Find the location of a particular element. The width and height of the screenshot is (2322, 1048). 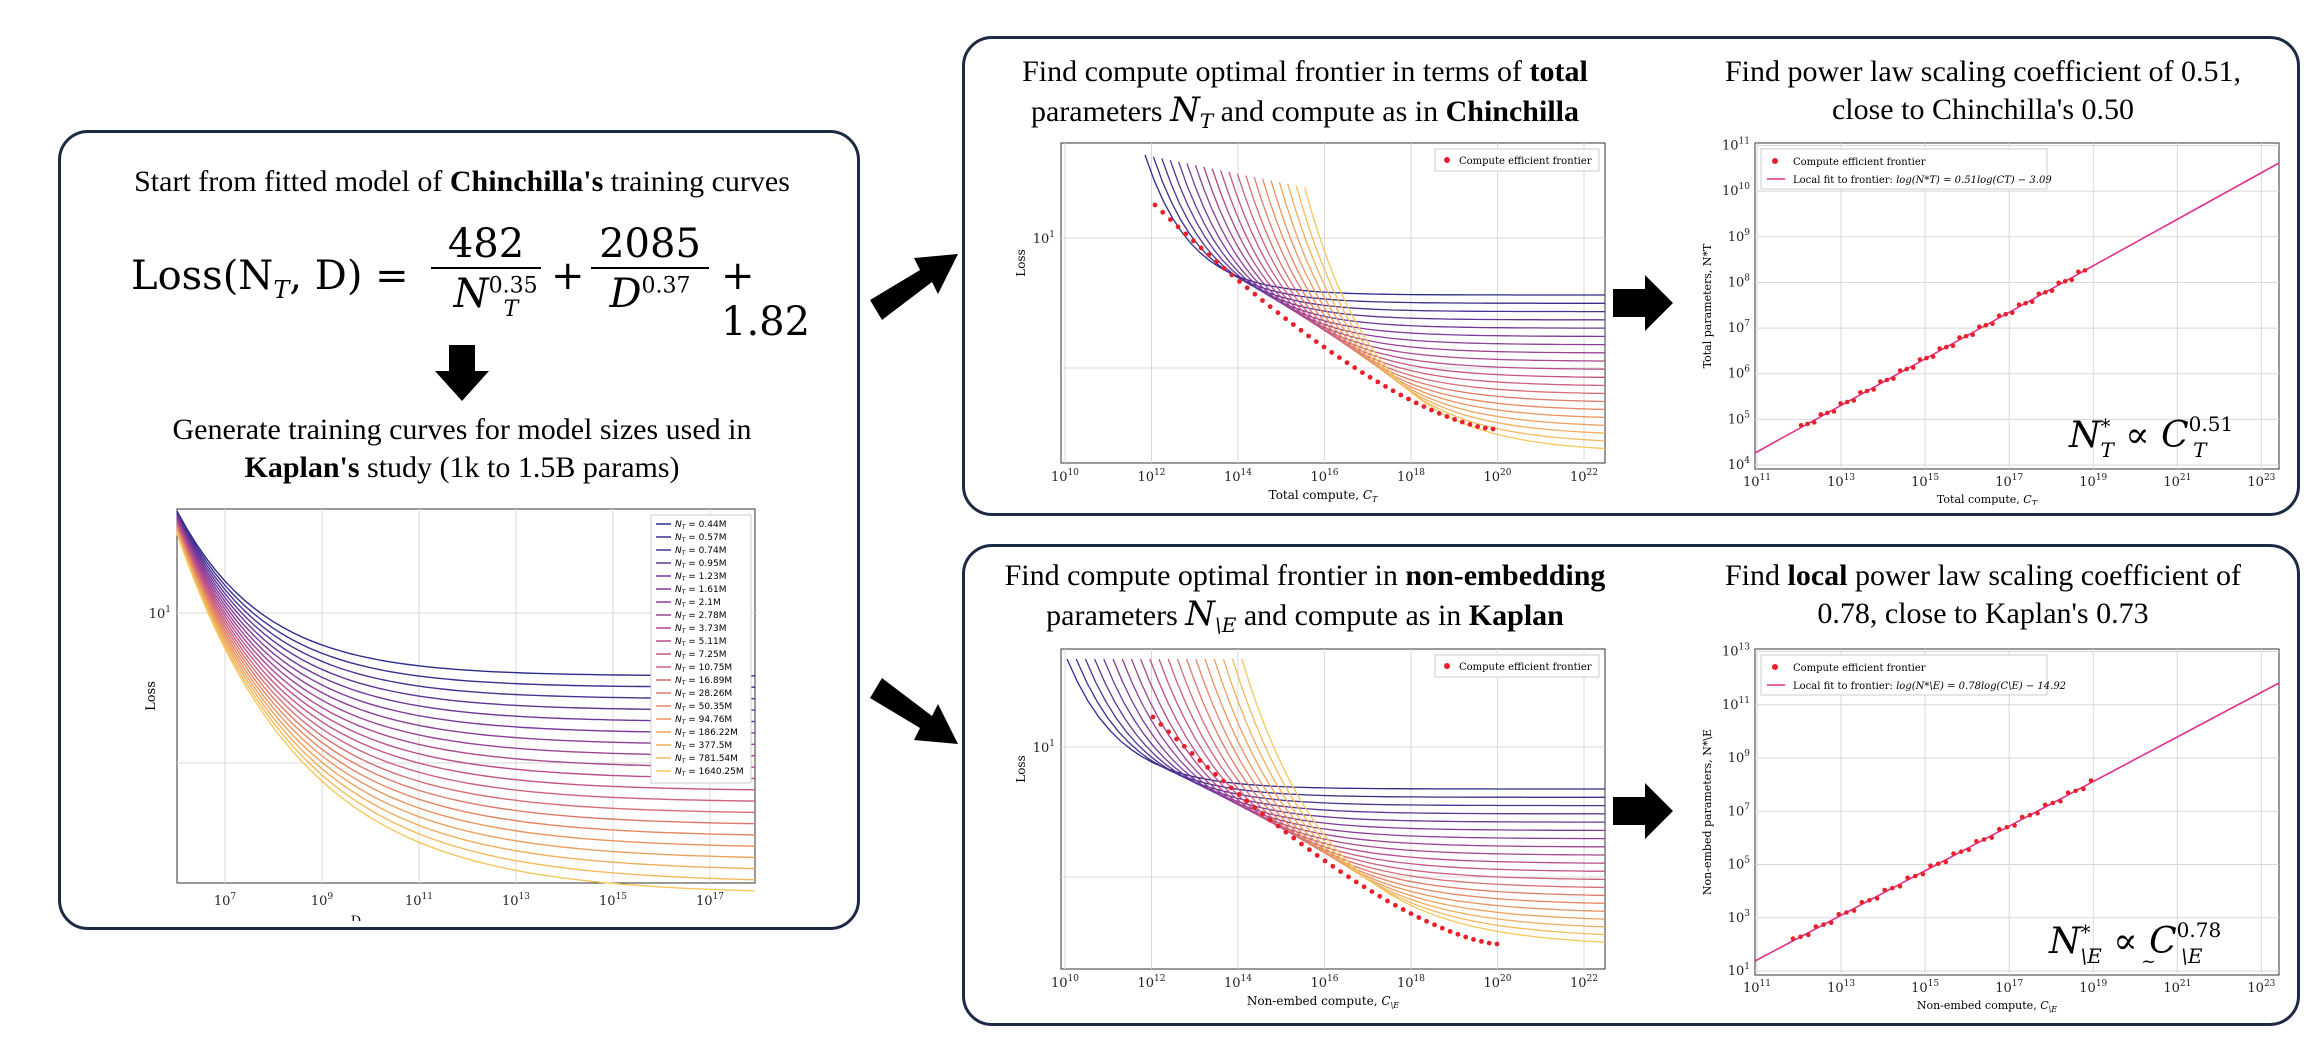

legend-entry: NT = 2.78M is located at coordinates (700, 616).